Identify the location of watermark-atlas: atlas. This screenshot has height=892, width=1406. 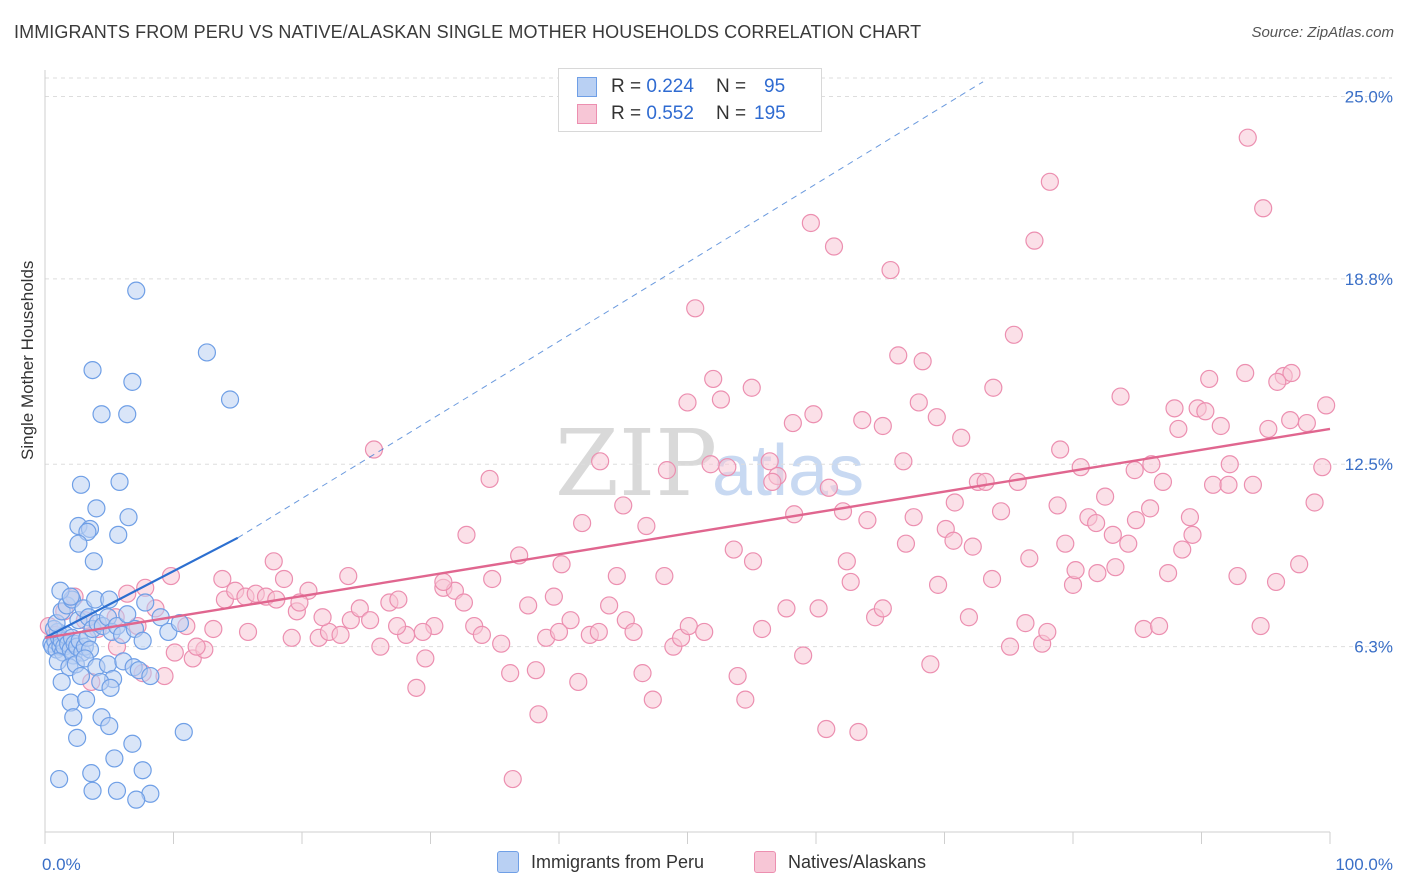
(788, 471).